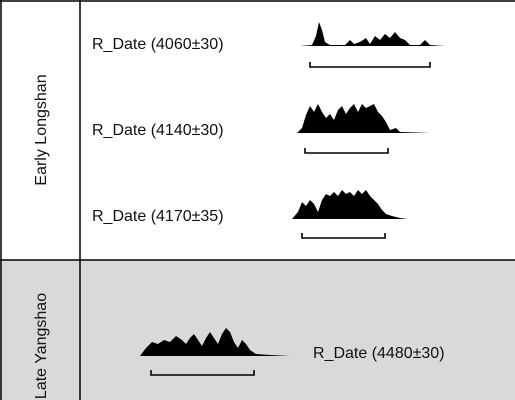 Image resolution: width=515 pixels, height=400 pixels. Describe the element at coordinates (379, 353) in the screenshot. I see `date-label: R_Date (4480±30)` at that location.